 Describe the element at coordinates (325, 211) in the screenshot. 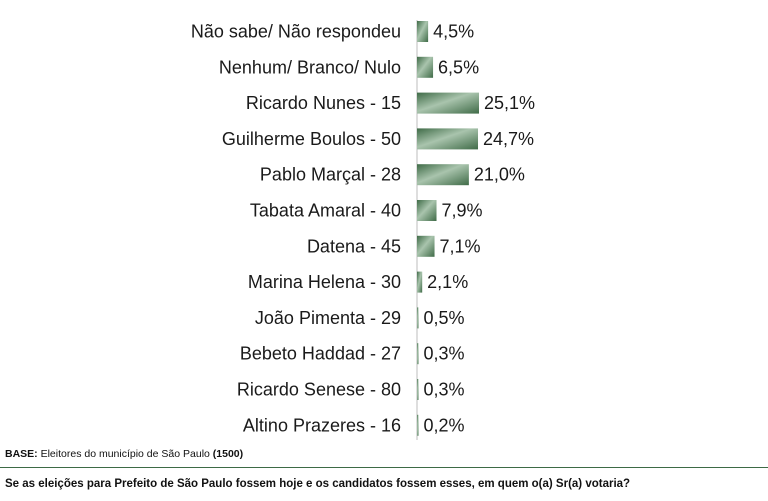

I see `category-label: Tabata Amaral - 40` at that location.